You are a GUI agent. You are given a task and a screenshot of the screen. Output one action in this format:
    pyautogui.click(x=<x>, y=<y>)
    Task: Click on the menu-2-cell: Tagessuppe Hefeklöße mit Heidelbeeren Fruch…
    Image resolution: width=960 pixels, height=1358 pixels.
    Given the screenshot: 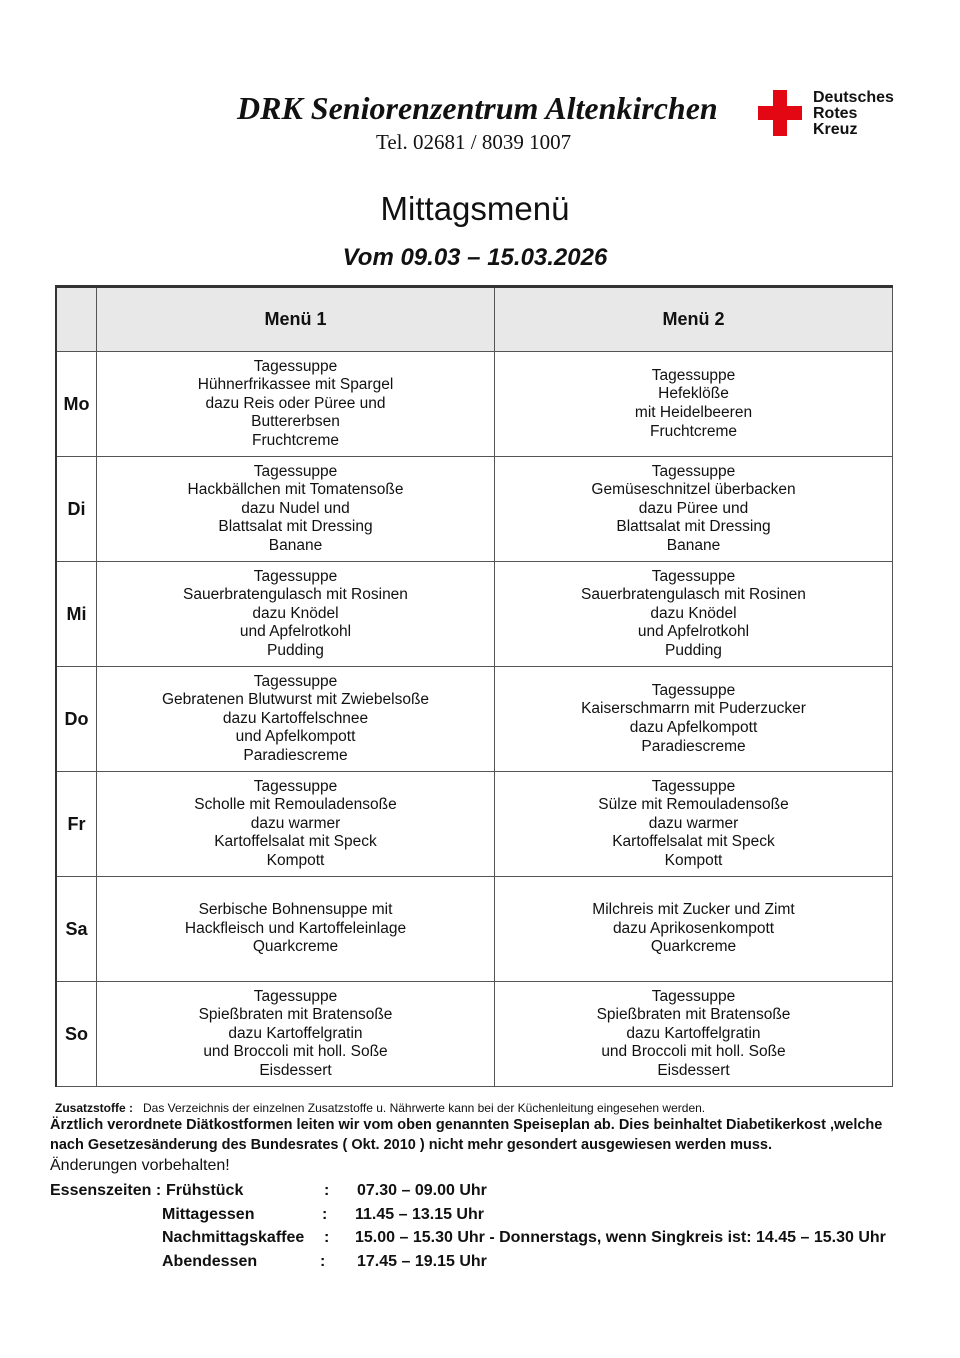 What is the action you would take?
    pyautogui.click(x=693, y=404)
    